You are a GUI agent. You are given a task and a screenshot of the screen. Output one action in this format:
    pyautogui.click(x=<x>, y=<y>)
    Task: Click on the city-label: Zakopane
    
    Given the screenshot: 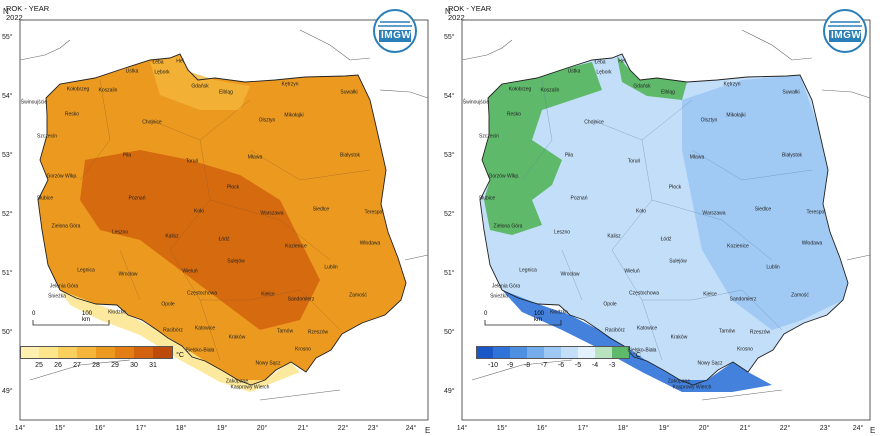 What is the action you would take?
    pyautogui.click(x=237, y=381)
    